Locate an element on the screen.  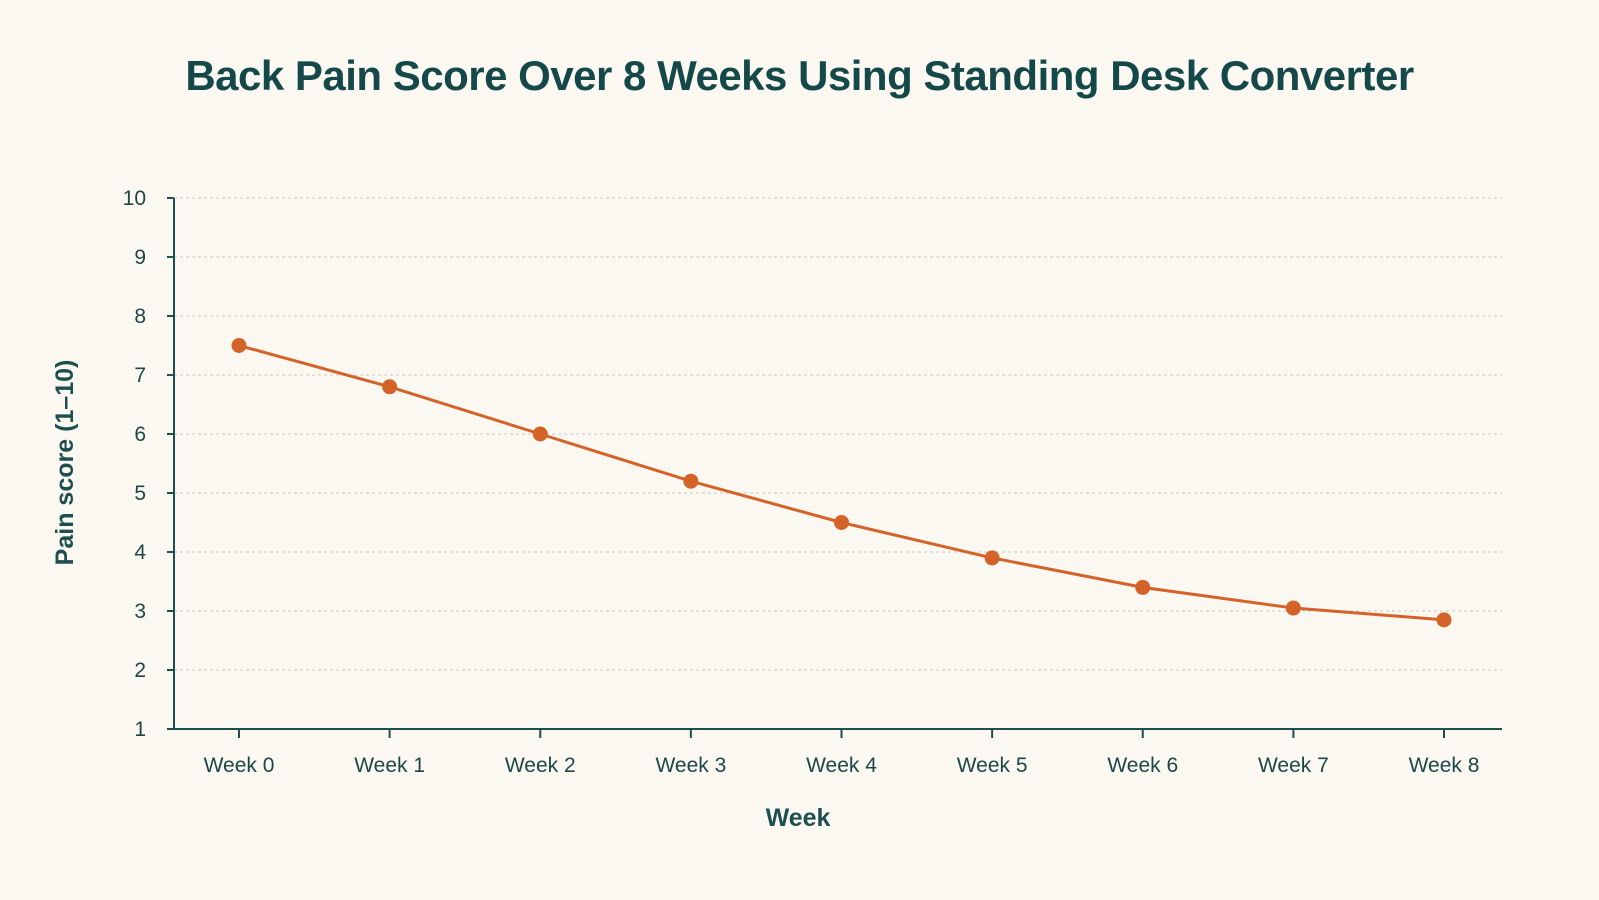
y-tick-label: 8 is located at coordinates (140, 316).